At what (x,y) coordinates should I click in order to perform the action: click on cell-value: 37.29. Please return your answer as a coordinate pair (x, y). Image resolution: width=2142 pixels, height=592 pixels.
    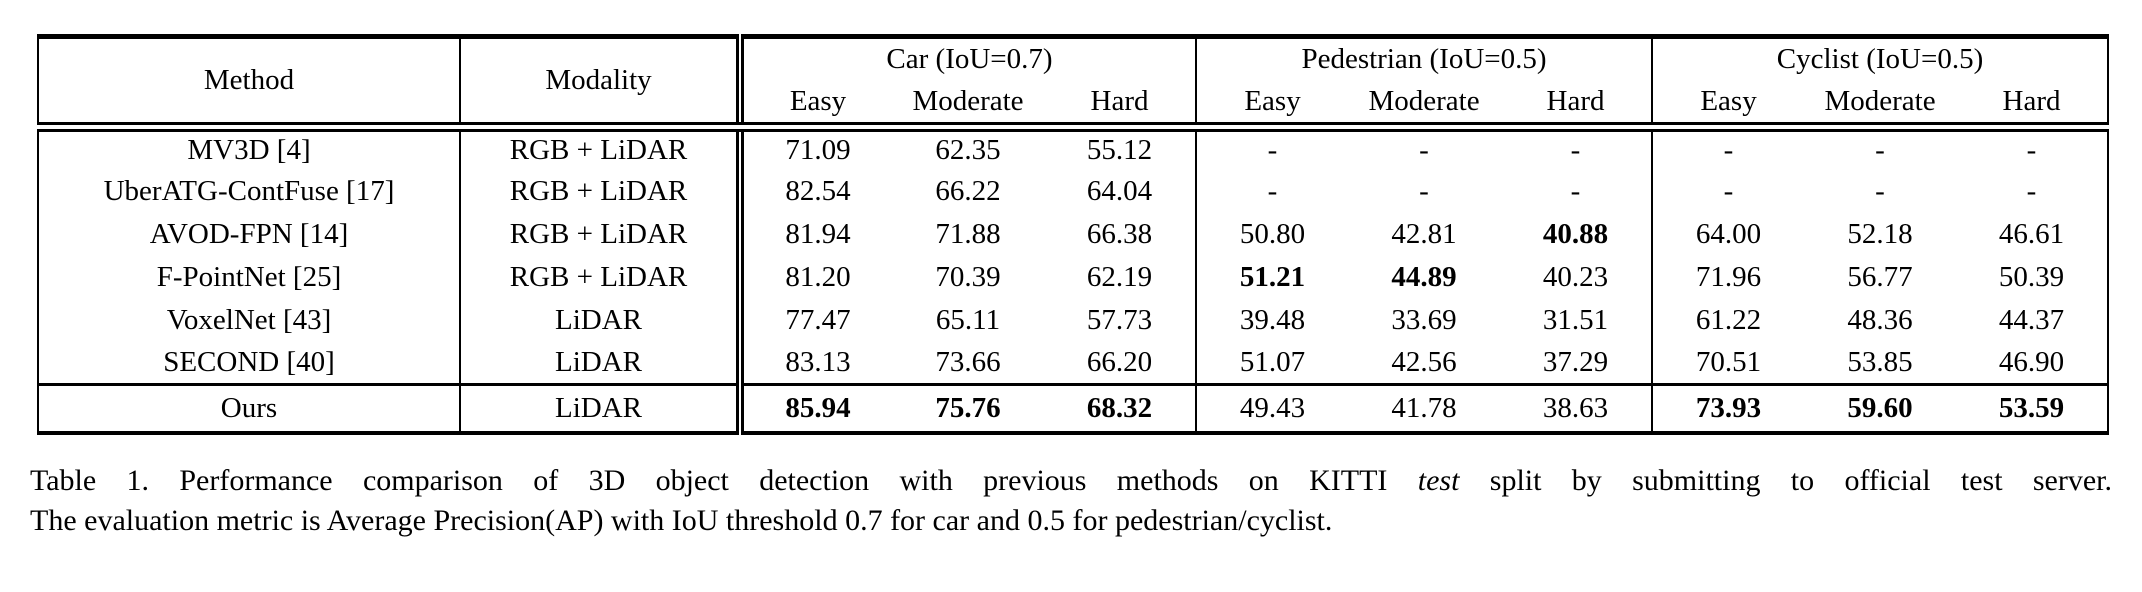
    Looking at the image, I should click on (1575, 361).